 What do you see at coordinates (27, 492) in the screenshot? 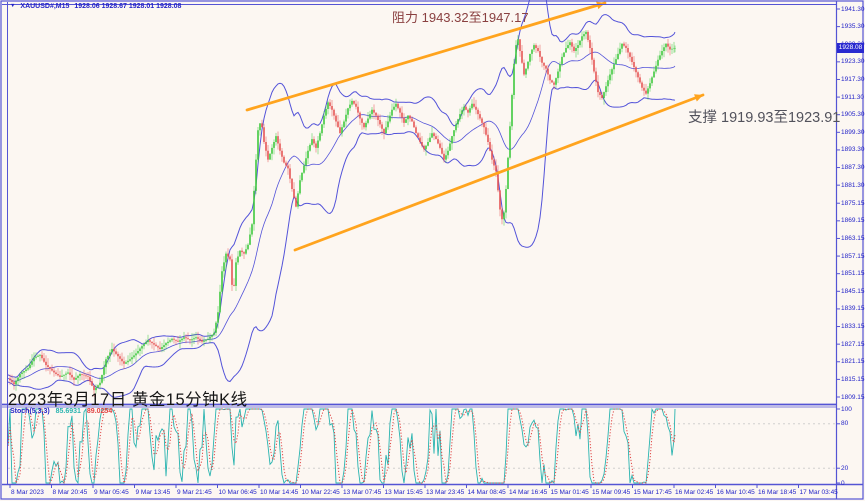
I see `time-axis-label: 8 Mar 2023` at bounding box center [27, 492].